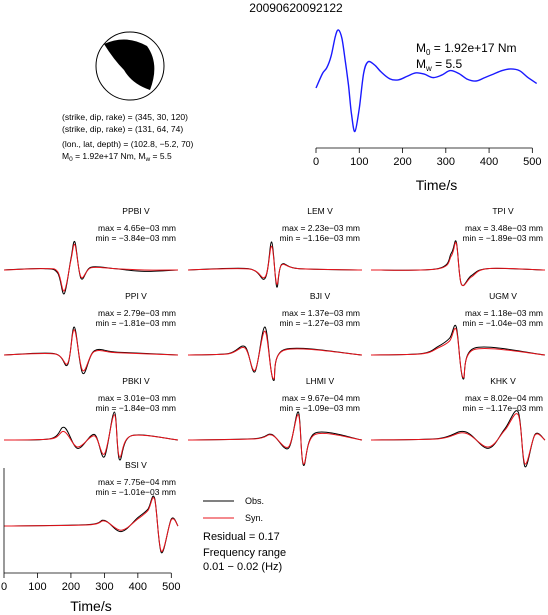  Describe the element at coordinates (138, 587) in the screenshot. I see `waveform-x-tick-label: 400` at that location.